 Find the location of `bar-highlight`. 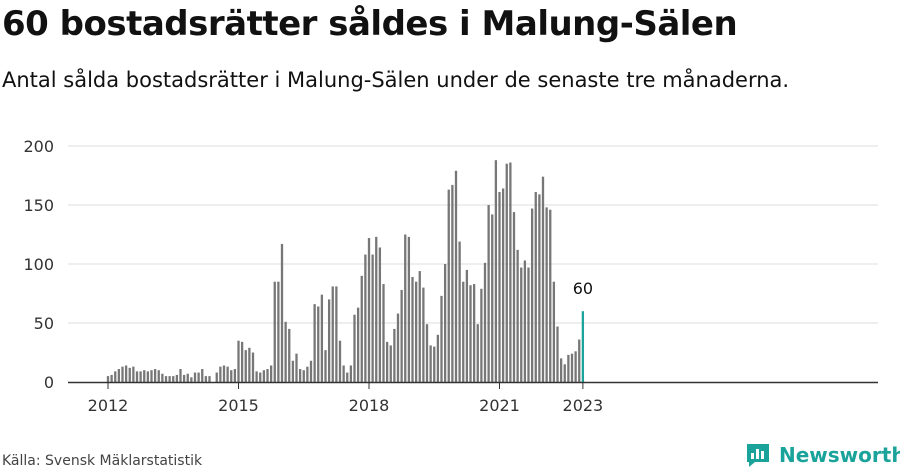

bar-highlight is located at coordinates (583, 346).